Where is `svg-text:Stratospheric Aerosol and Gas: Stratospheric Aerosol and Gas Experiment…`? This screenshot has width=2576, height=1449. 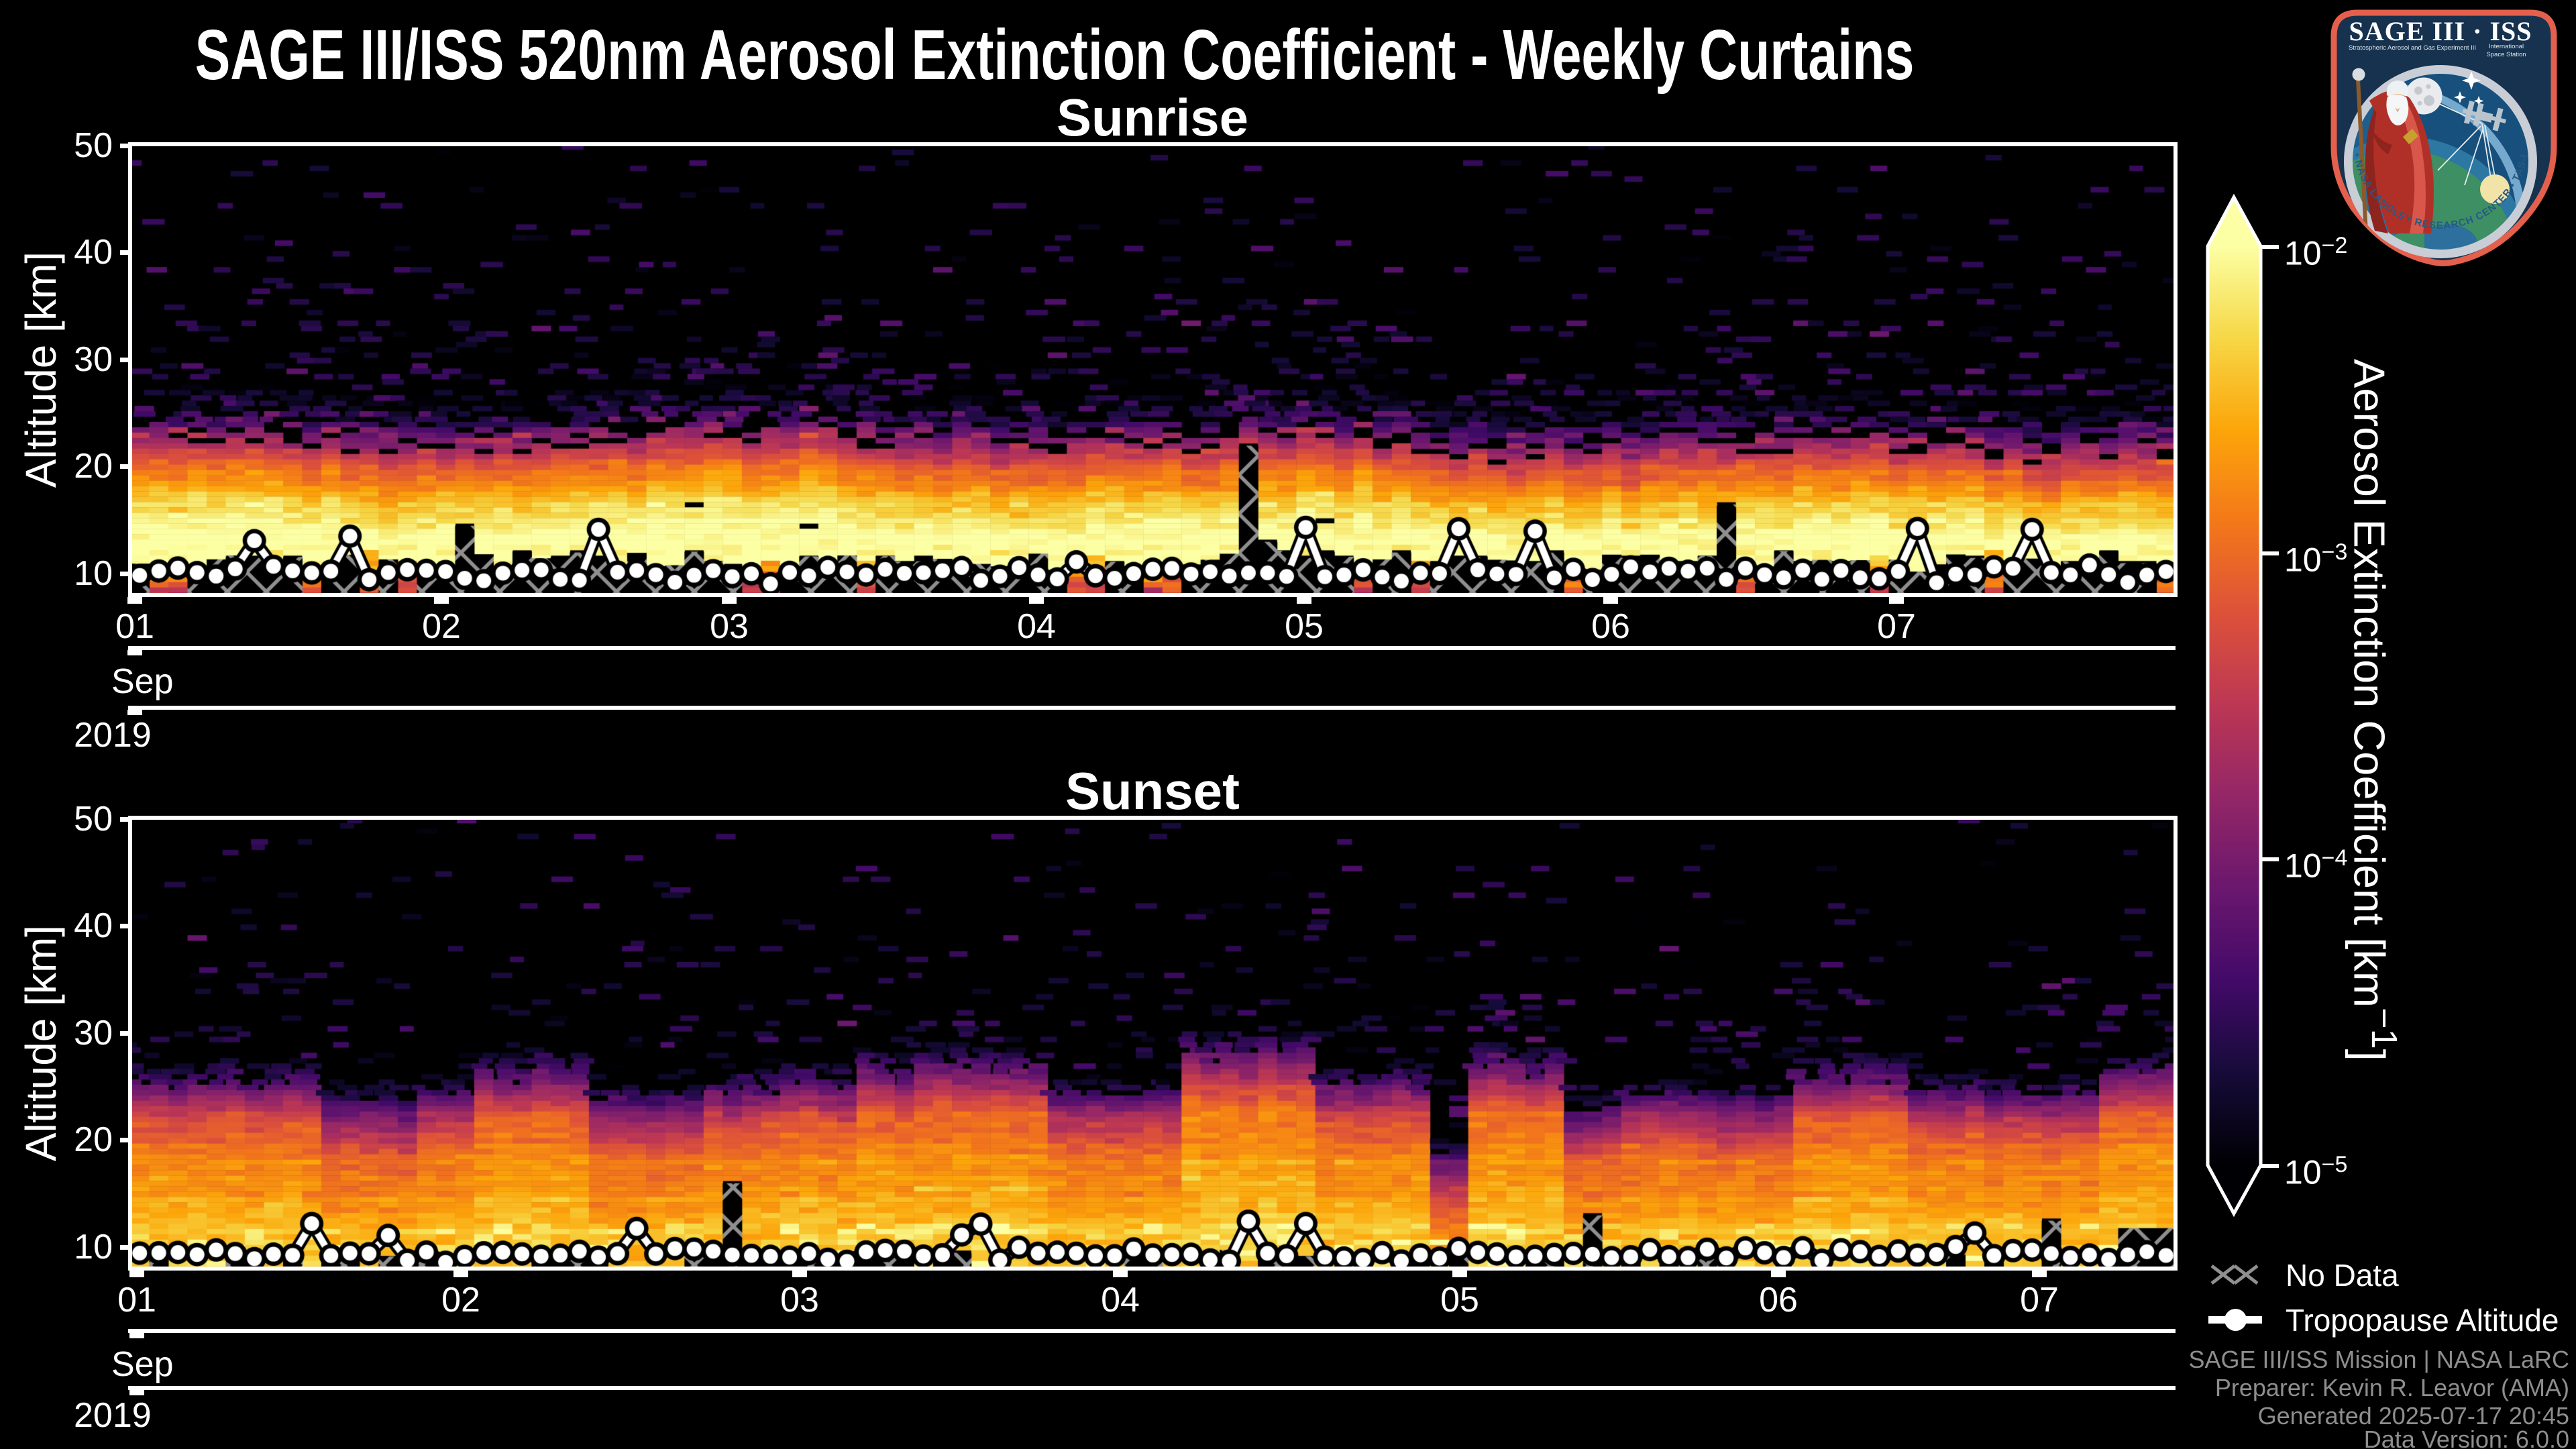
svg-text:Stratospheric Aerosol and Gas: Stratospheric Aerosol and Gas Experiment… is located at coordinates (2412, 48).